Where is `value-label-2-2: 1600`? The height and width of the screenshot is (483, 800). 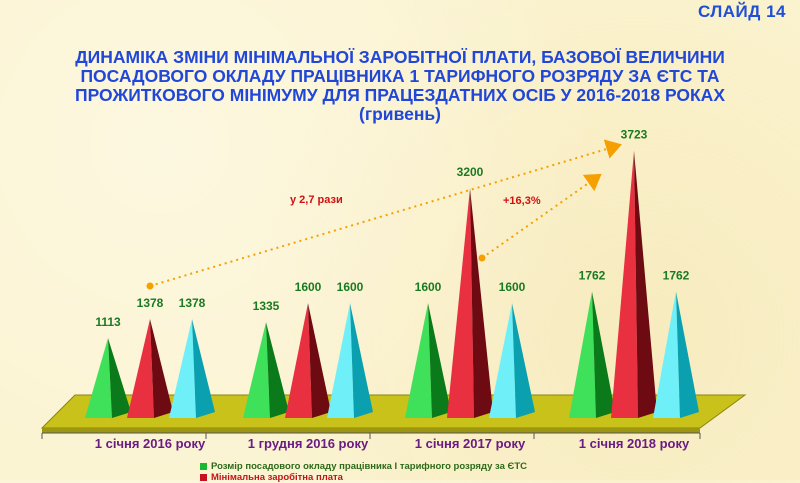
value-label-2-2: 1600 is located at coordinates (512, 287).